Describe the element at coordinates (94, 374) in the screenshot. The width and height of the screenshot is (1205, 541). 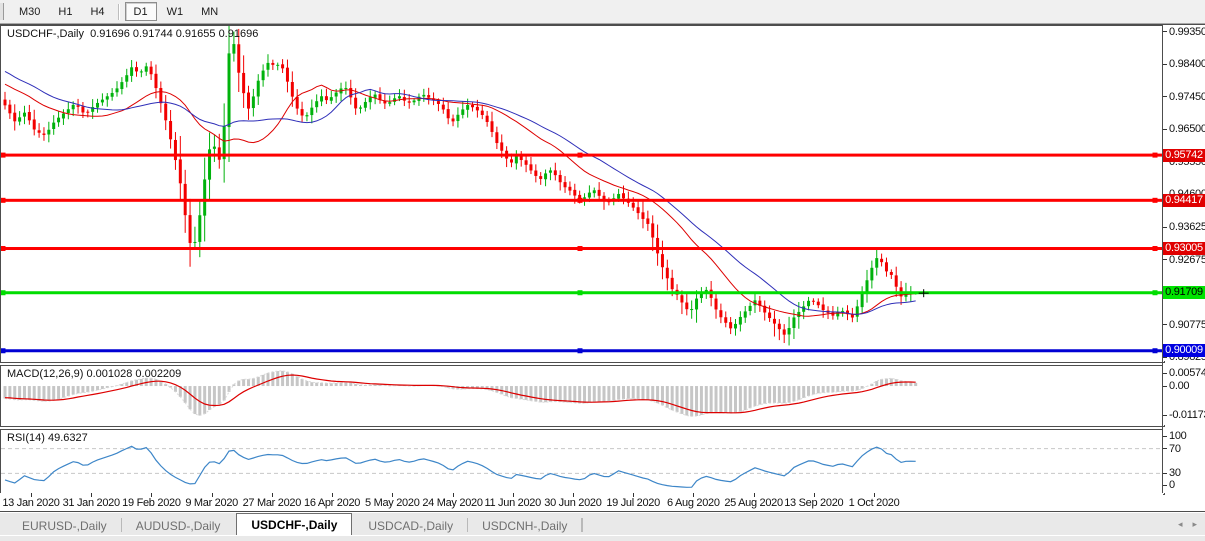
I see `macd-label: MACD(12,26,9) 0.001028 0.002209` at that location.